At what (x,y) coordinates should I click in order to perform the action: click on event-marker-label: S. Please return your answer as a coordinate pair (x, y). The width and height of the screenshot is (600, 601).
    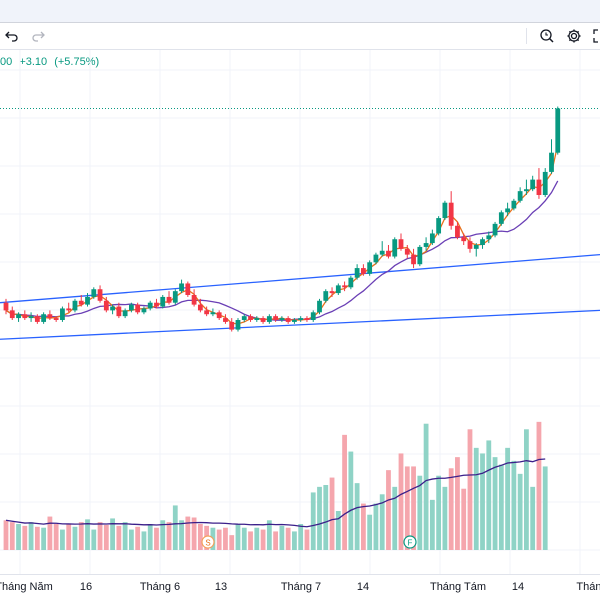
    Looking at the image, I should click on (207, 543).